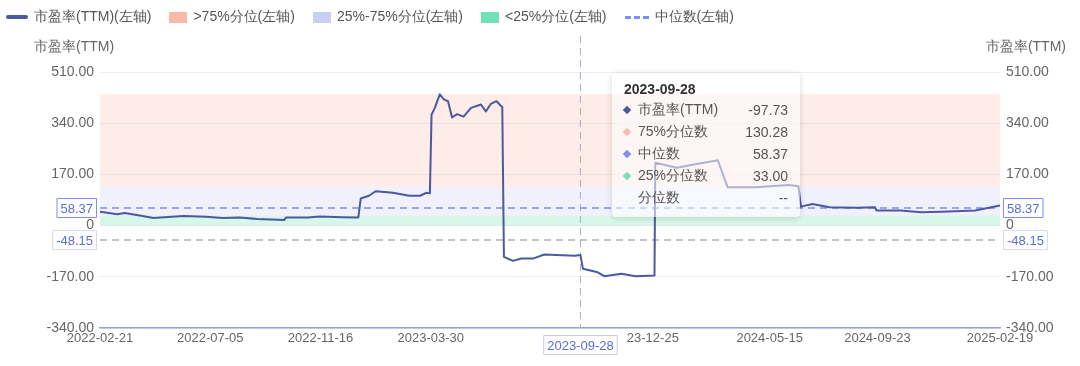 This screenshot has width=1080, height=366. I want to click on annotation: 58.37, so click(77, 208).